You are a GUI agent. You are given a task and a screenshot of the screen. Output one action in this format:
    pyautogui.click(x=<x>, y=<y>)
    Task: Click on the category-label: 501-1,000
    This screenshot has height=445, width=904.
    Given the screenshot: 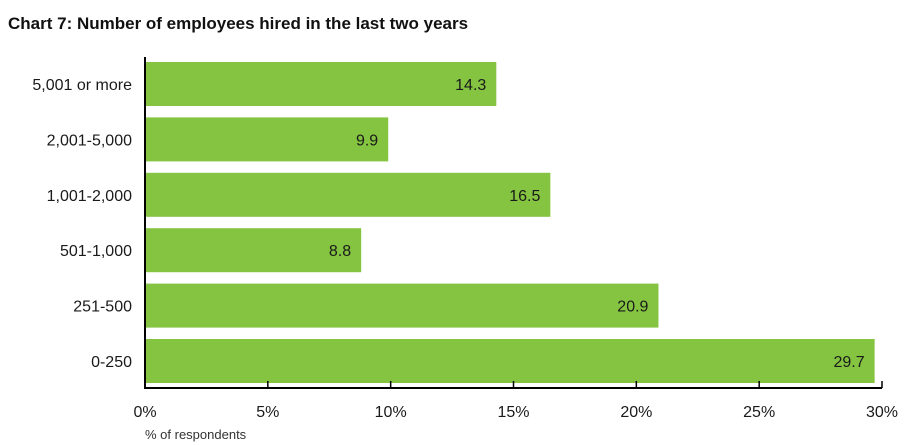 What is the action you would take?
    pyautogui.click(x=96, y=251)
    